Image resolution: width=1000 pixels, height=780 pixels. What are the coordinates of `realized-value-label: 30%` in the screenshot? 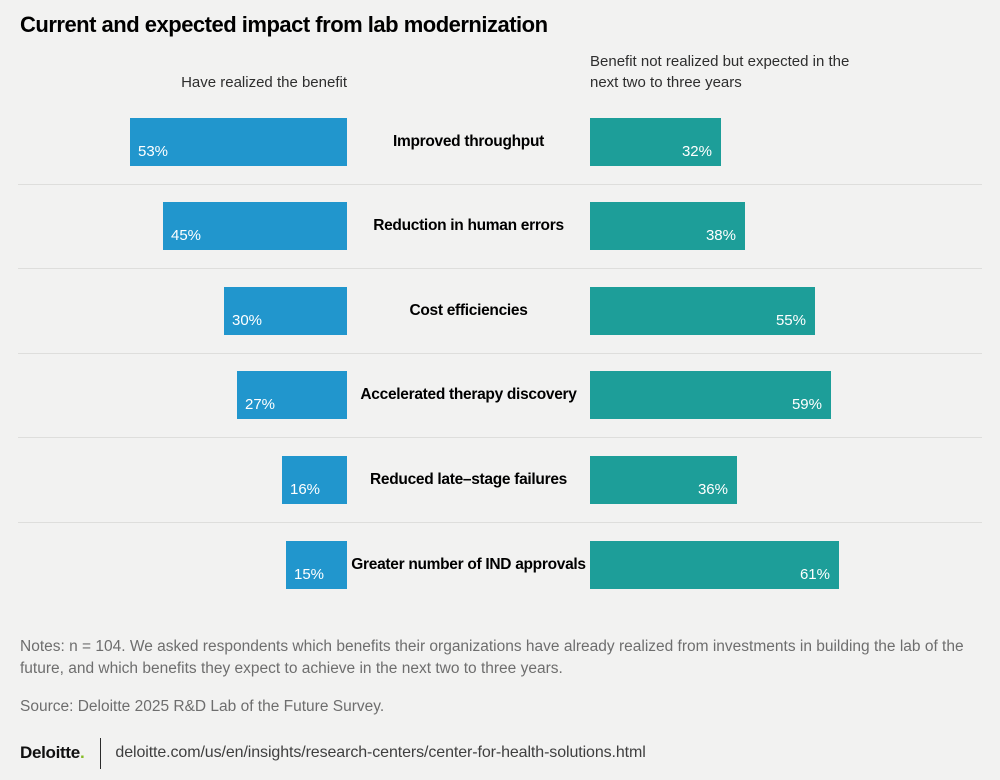 It's located at (247, 320).